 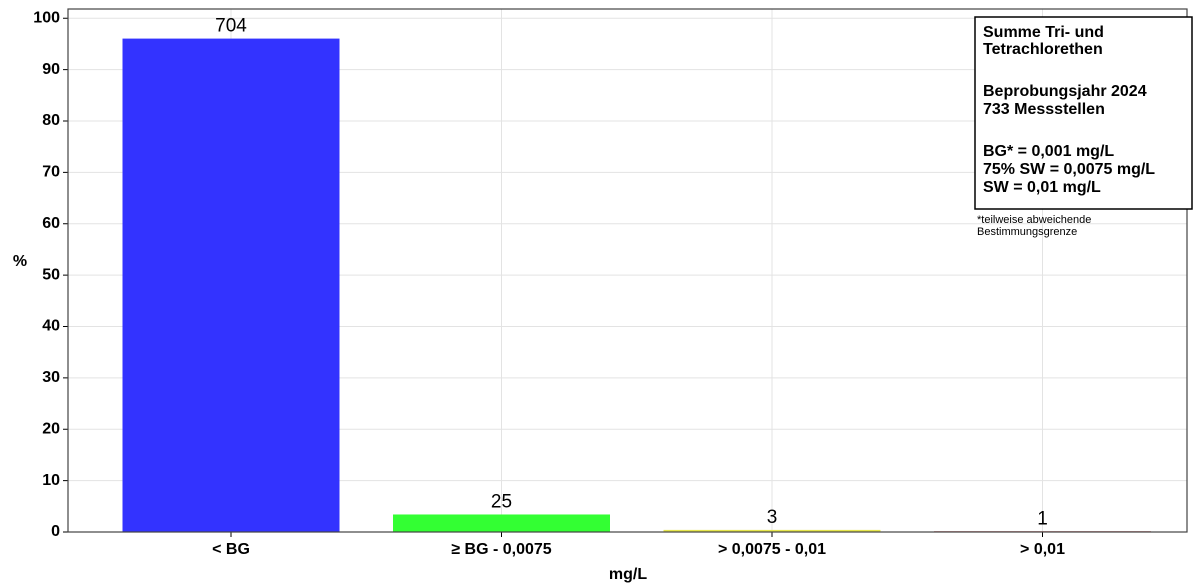 What do you see at coordinates (1042, 549) in the screenshot?
I see `x-tick-label: > 0,01` at bounding box center [1042, 549].